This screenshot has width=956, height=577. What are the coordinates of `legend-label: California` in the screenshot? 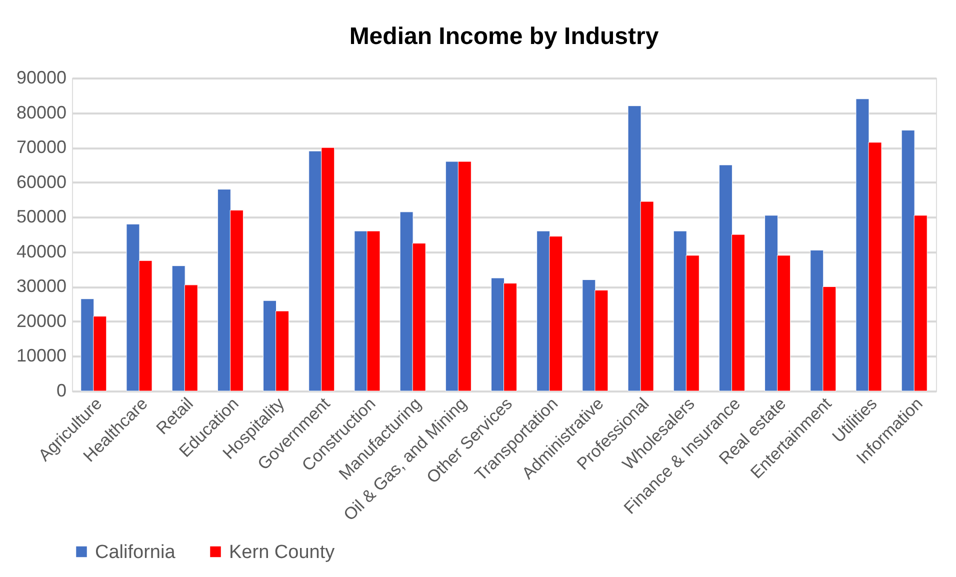 It's located at (135, 552).